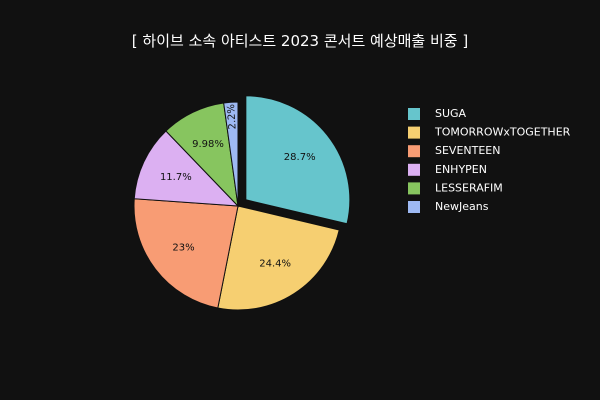 The height and width of the screenshot is (400, 600). I want to click on slice-label-enhypen: 11.7%, so click(176, 177).